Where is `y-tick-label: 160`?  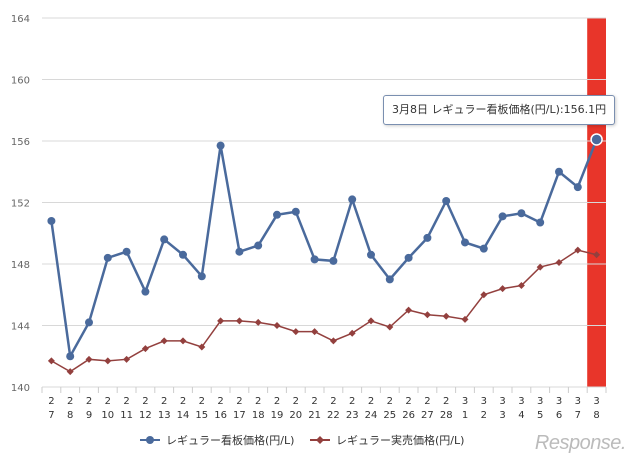 y-tick-label: 160 is located at coordinates (20, 81).